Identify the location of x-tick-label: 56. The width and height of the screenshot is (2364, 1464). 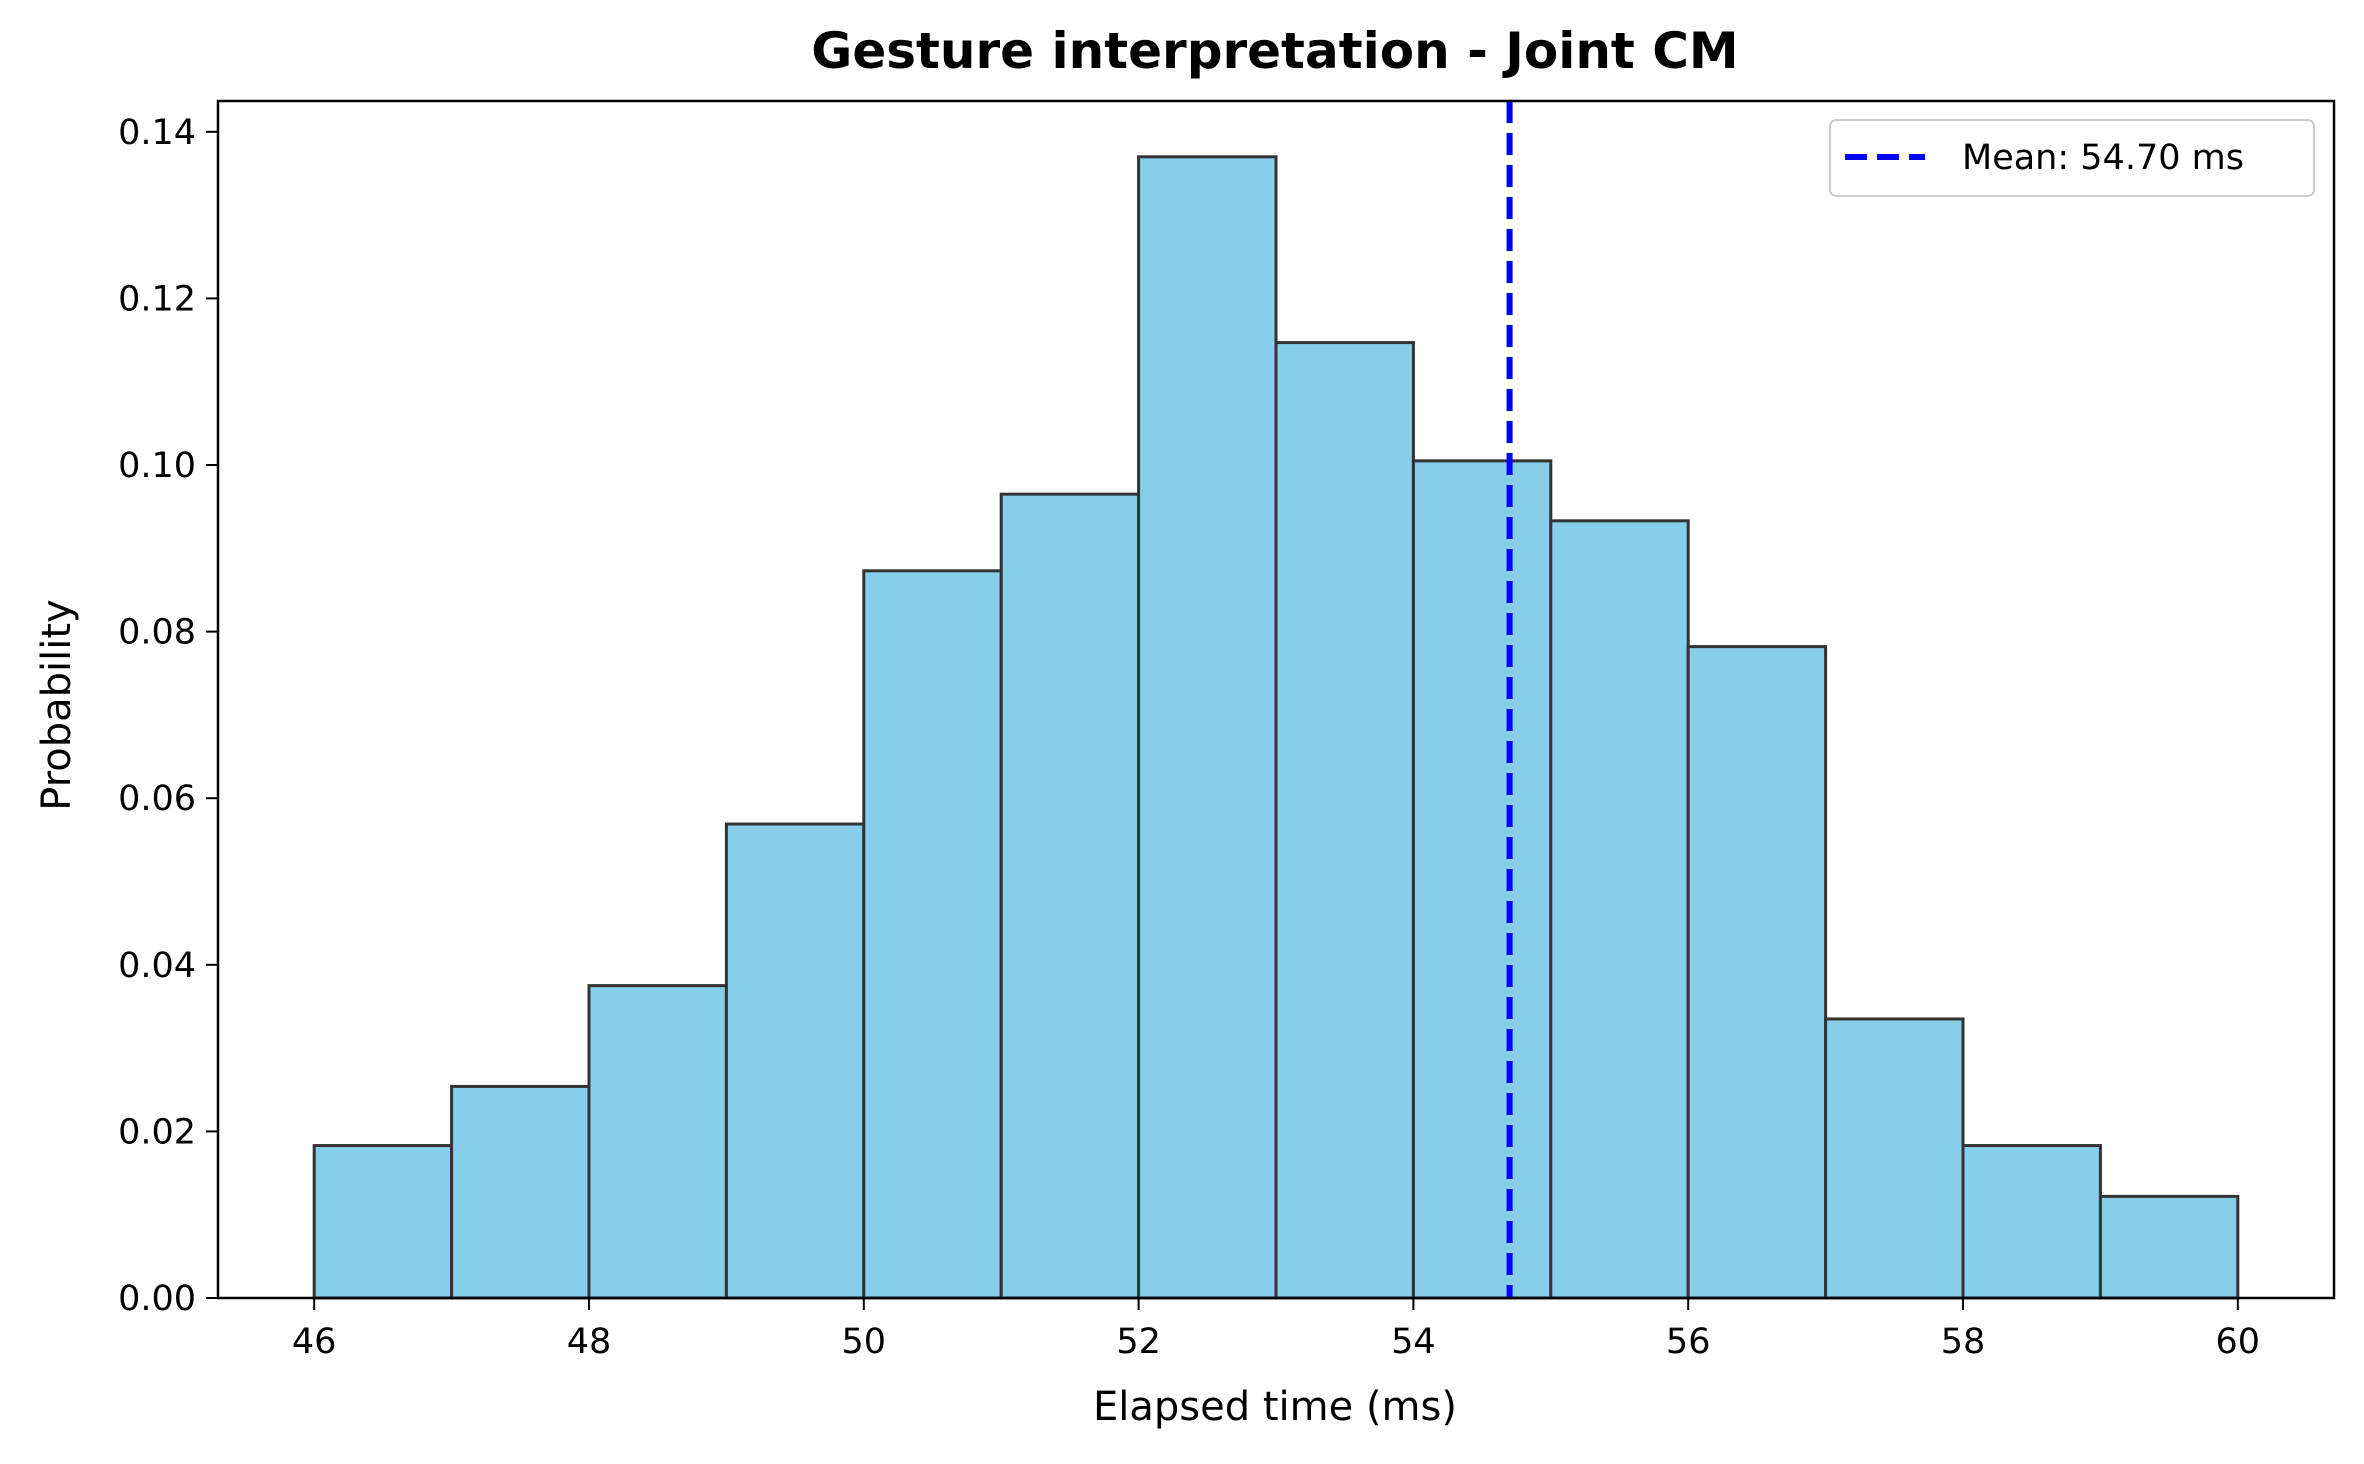
(1688, 1342).